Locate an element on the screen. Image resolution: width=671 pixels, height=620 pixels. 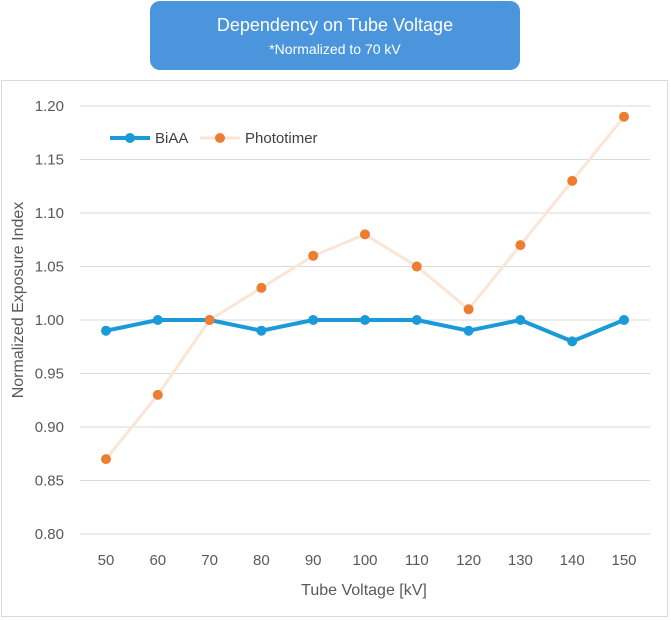
chart-subtitle: *Normalized to 70 kV is located at coordinates (335, 49).